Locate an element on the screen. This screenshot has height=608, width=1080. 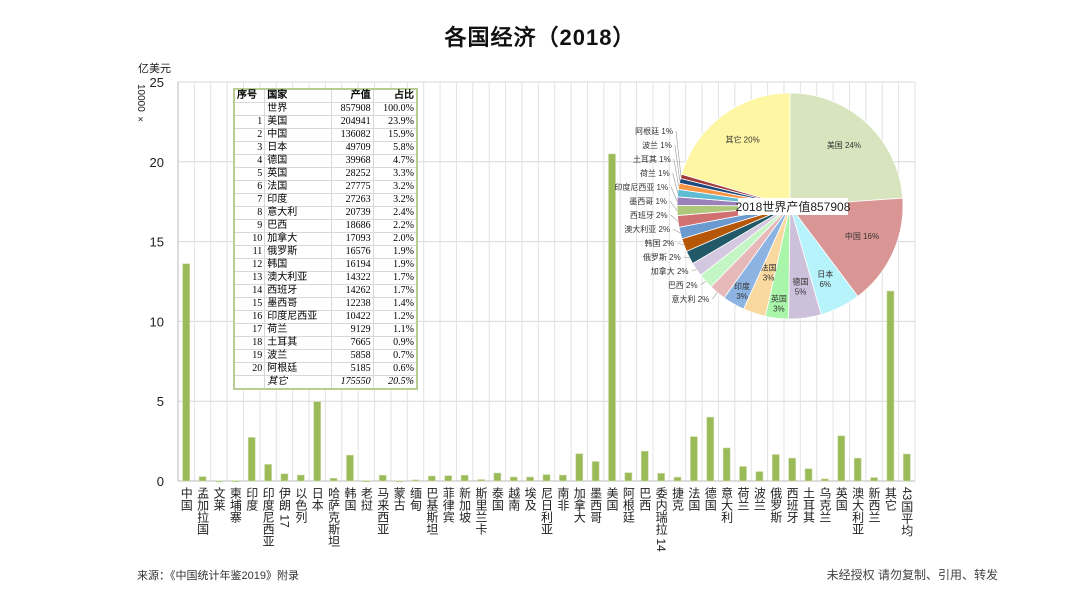
bar-意大利 is located at coordinates (726, 464).